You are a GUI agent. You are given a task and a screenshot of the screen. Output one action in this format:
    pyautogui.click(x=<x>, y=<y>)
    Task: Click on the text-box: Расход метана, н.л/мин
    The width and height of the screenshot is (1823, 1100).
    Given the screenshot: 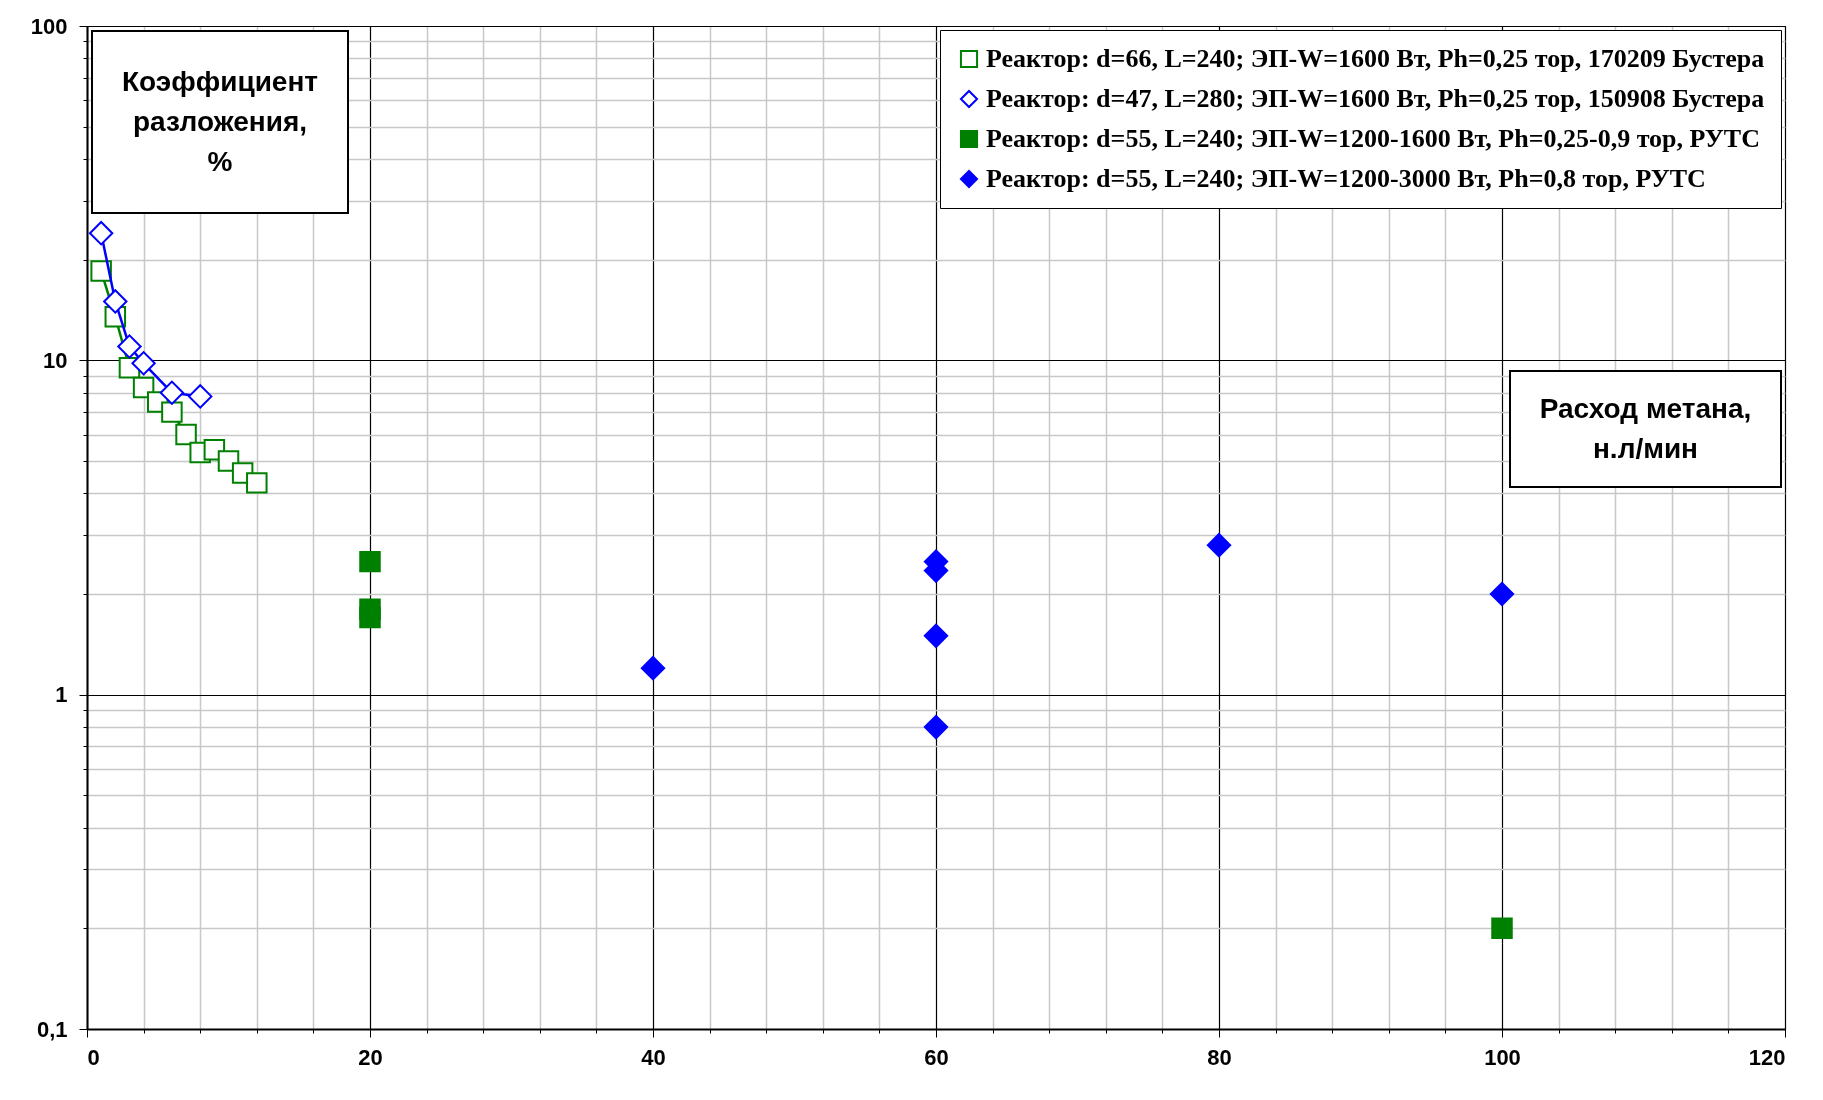 What is the action you would take?
    pyautogui.click(x=1645, y=429)
    